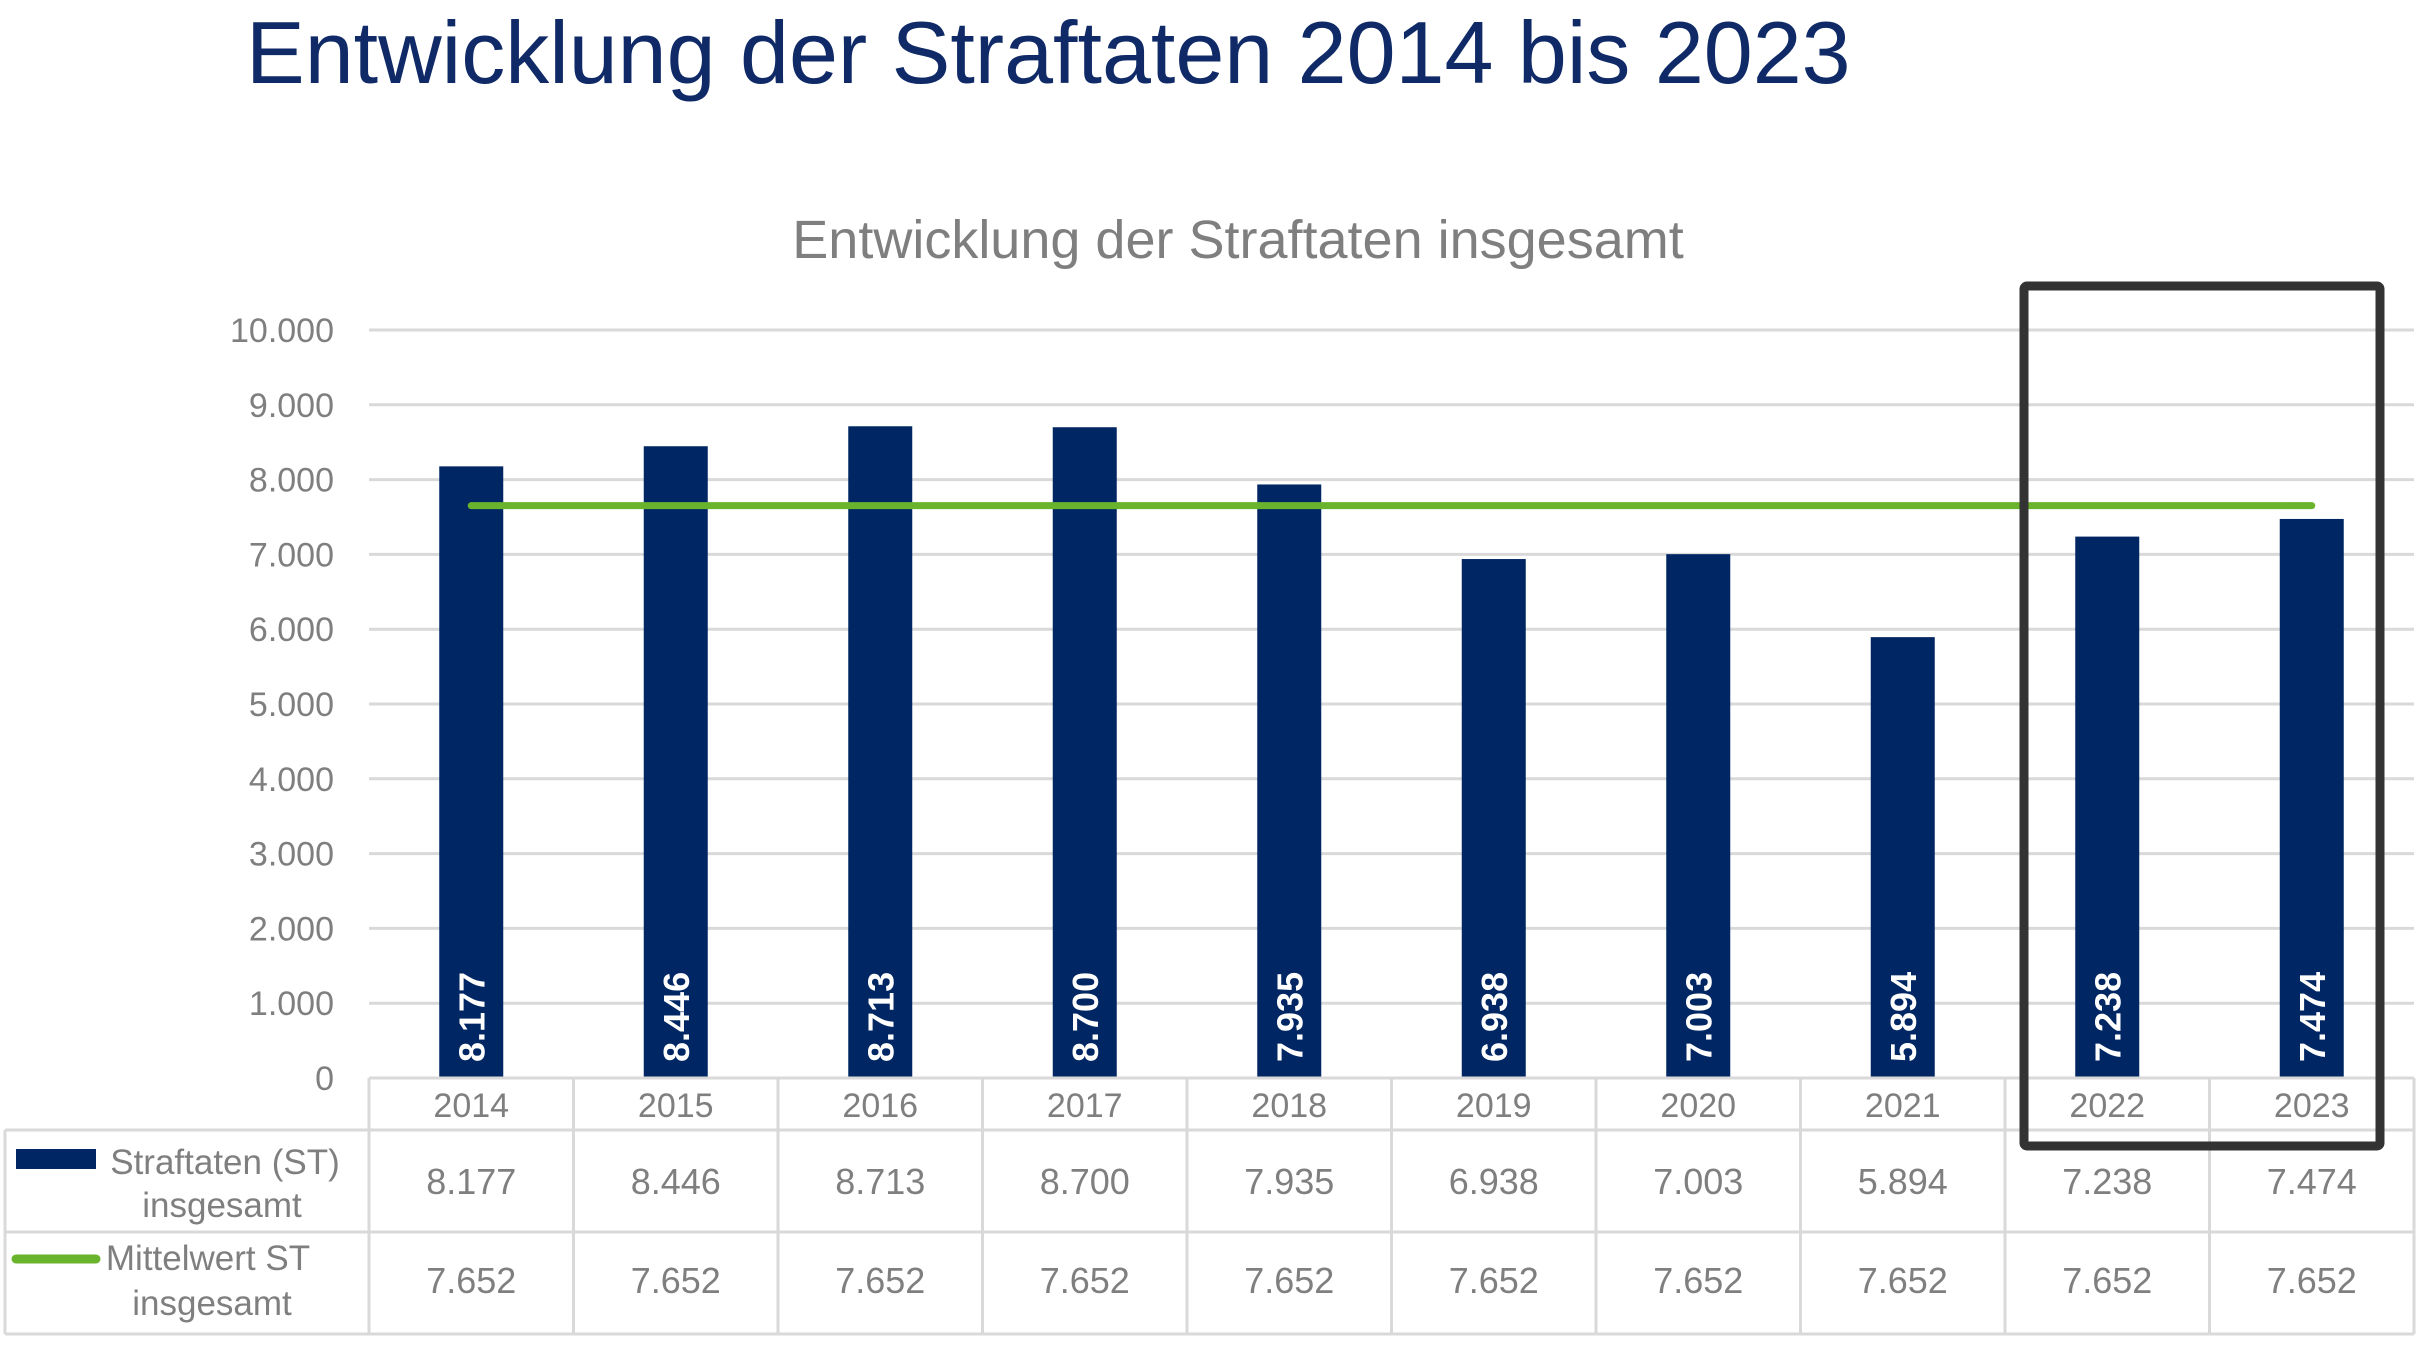  What do you see at coordinates (291, 555) in the screenshot?
I see `y-tick-label: 7.000` at bounding box center [291, 555].